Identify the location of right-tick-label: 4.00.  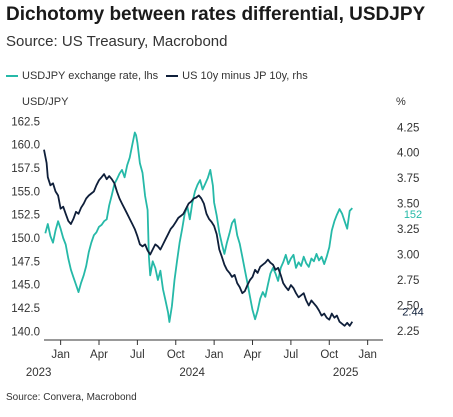
(408, 154).